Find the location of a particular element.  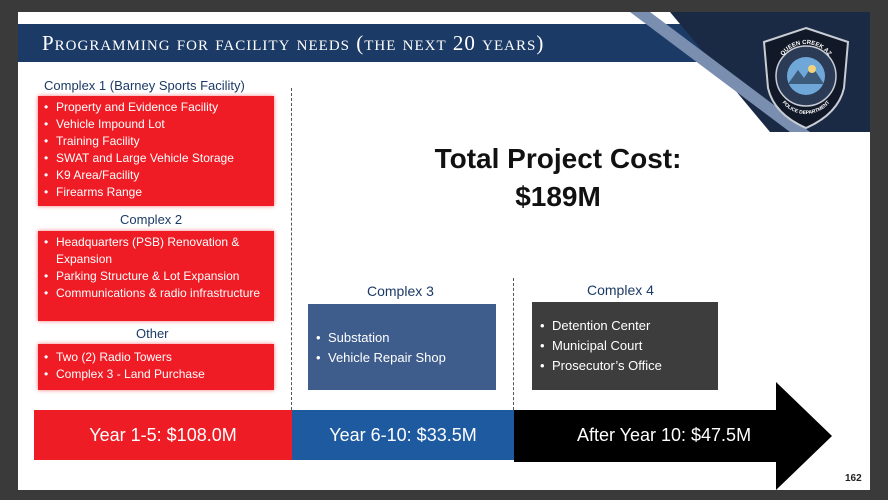

timeline-arrow-icon is located at coordinates (673, 436).